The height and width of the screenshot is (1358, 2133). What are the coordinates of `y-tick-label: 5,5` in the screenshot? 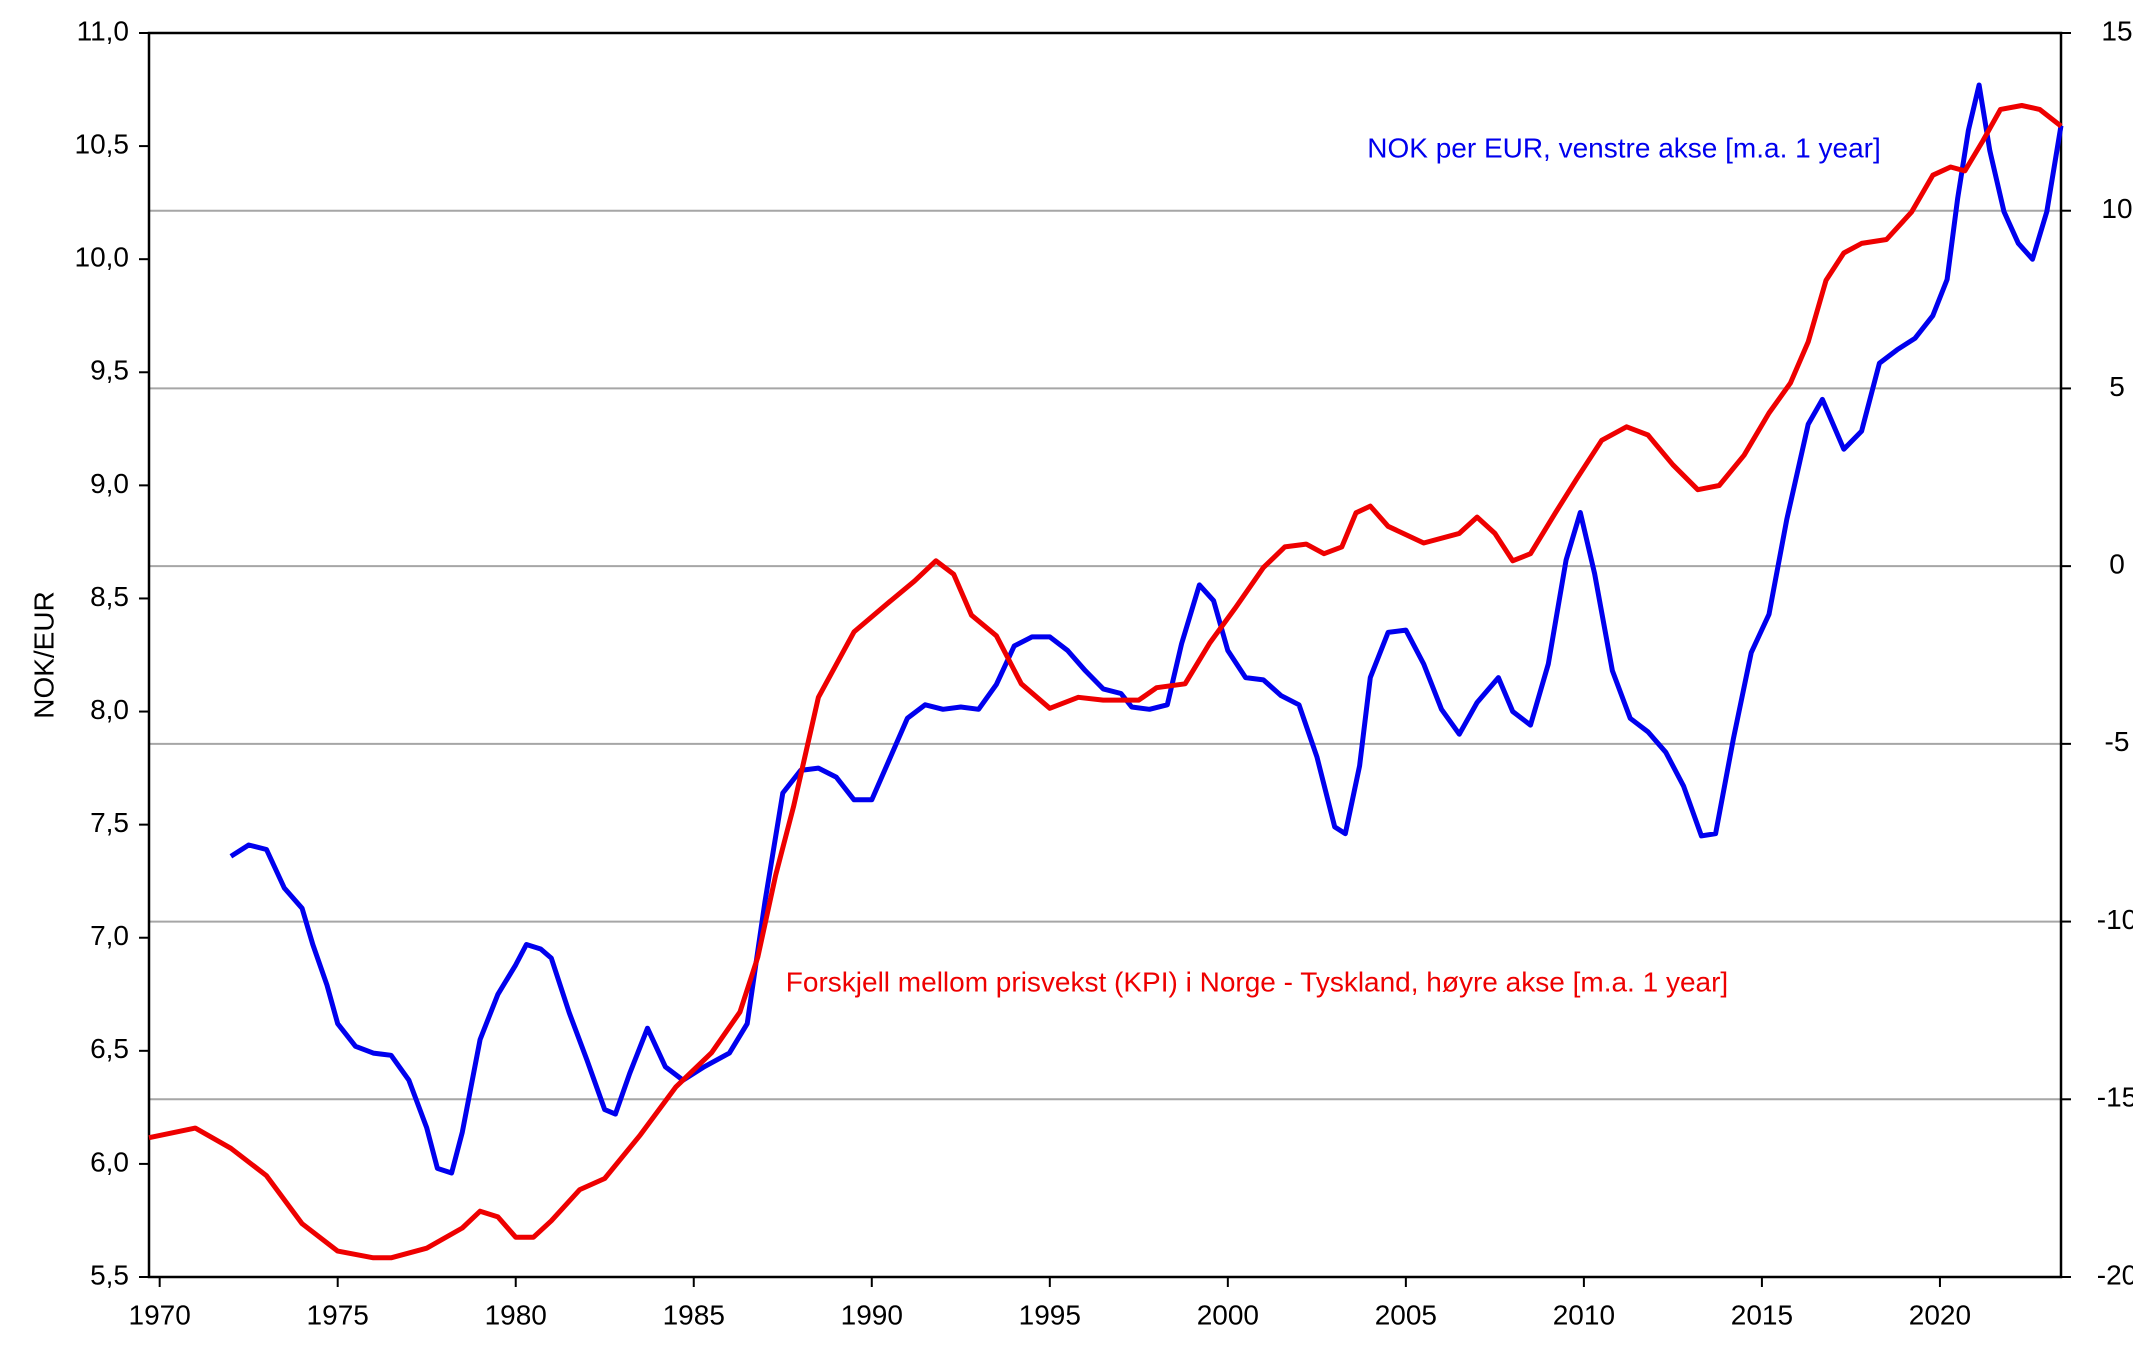 It's located at (109, 1274).